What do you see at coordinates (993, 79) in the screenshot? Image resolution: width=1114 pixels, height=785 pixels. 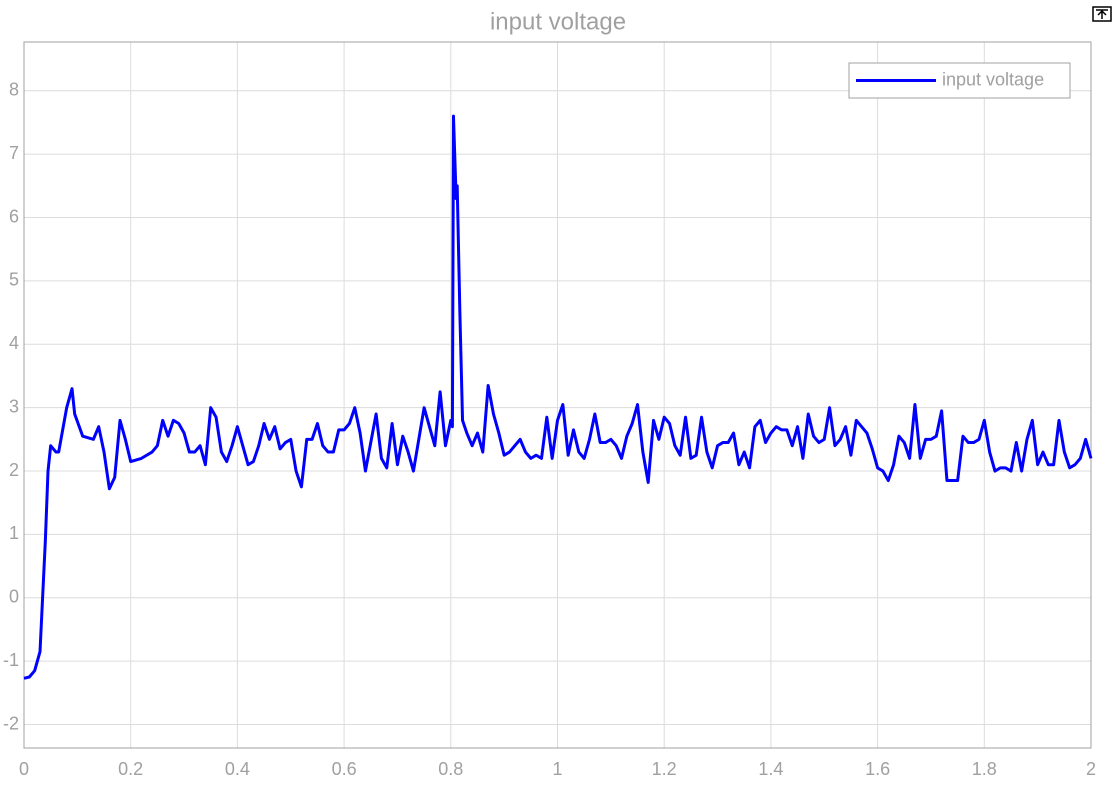 I see `legend-label: input voltage` at bounding box center [993, 79].